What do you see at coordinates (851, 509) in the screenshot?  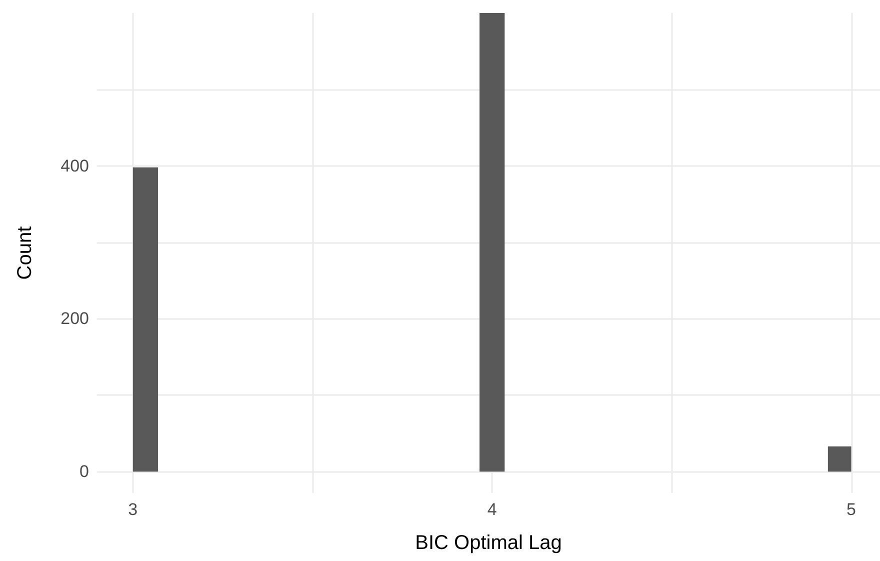 I see `x-tick-label: 5` at bounding box center [851, 509].